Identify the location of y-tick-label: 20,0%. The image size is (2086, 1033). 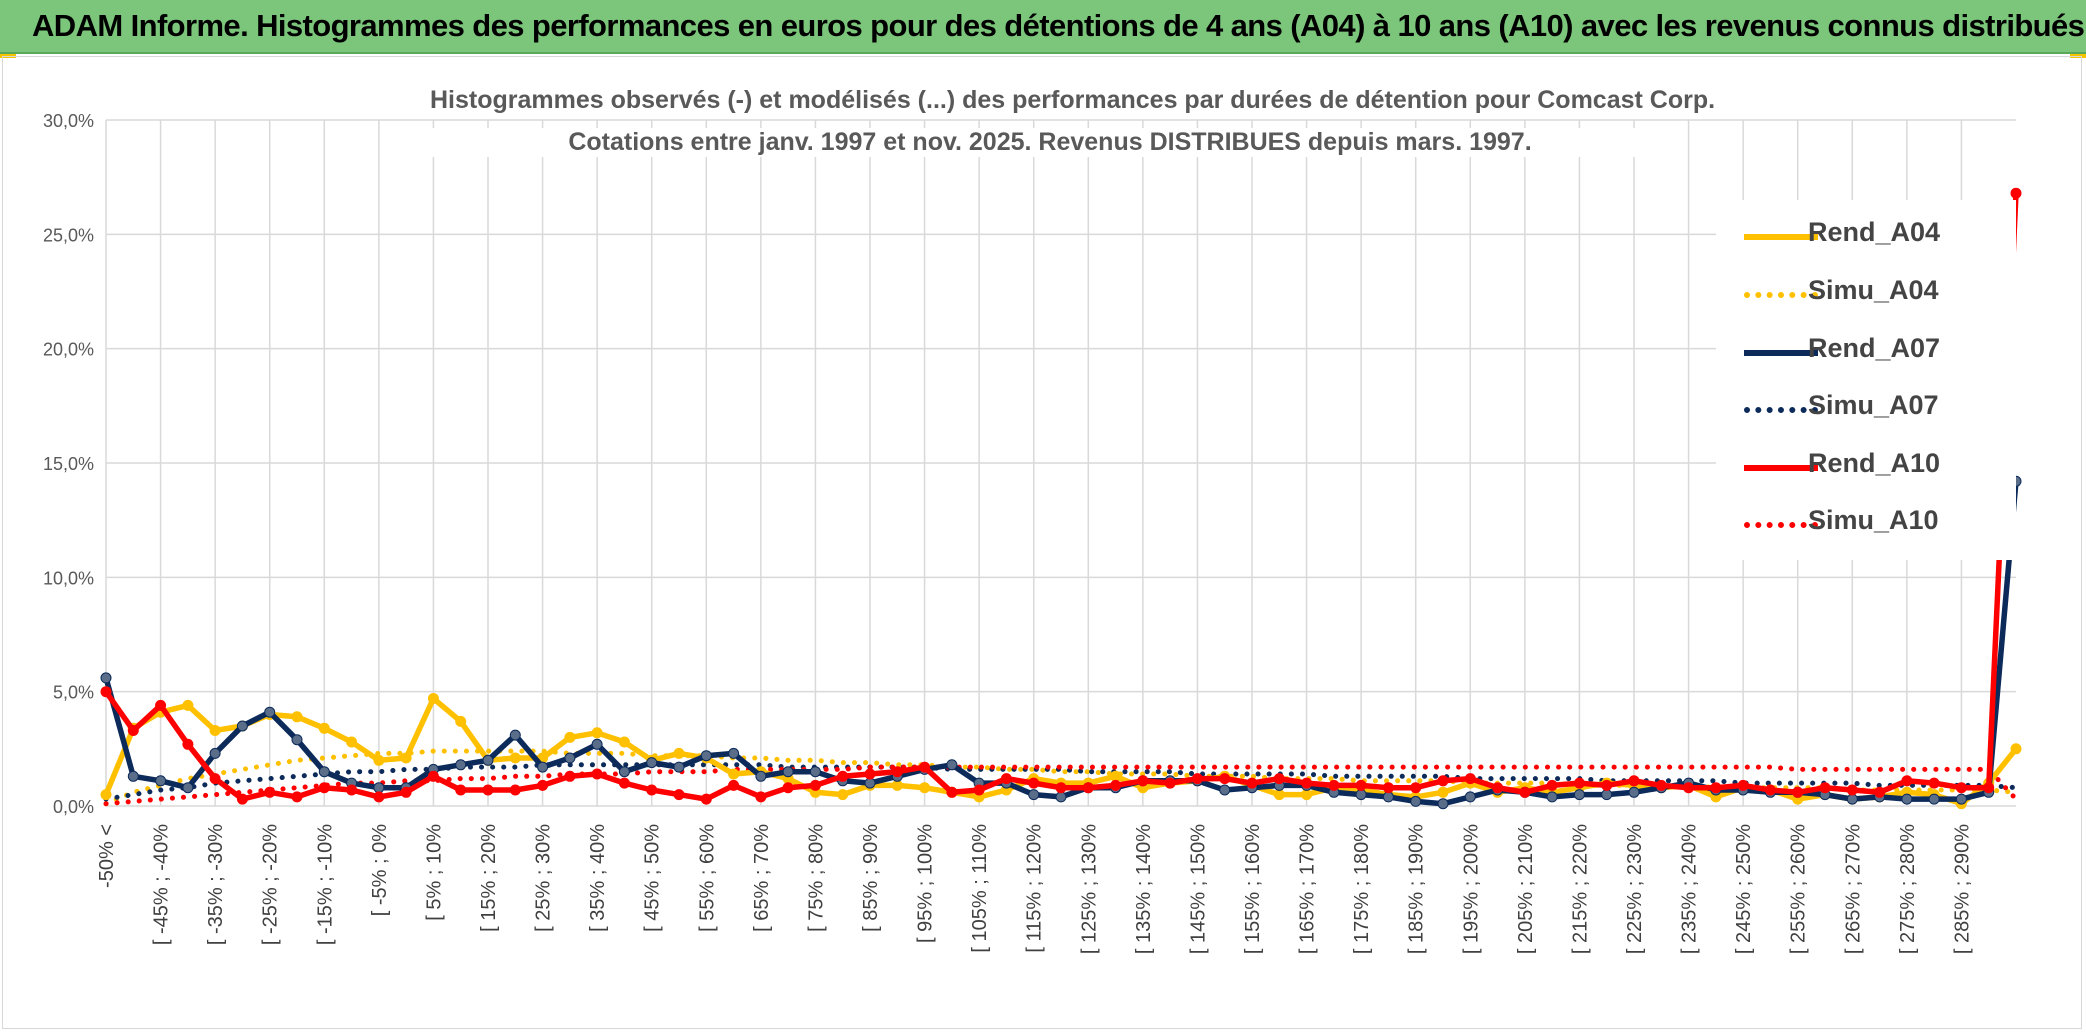
(68, 350).